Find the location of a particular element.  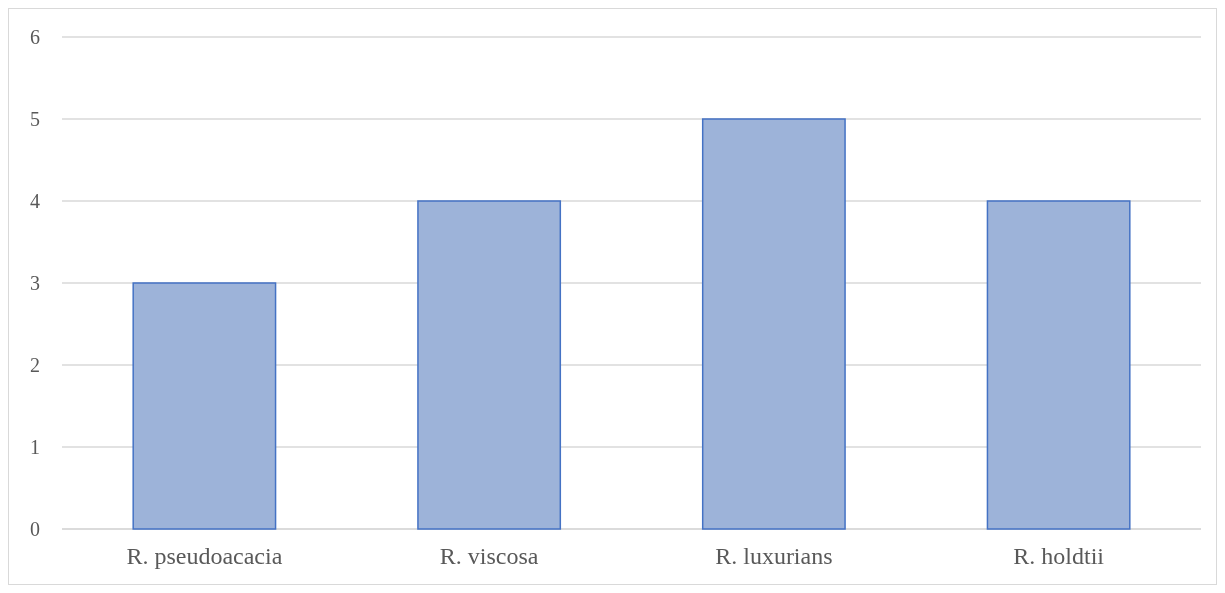

x-tick-label: R. viscosa is located at coordinates (489, 556).